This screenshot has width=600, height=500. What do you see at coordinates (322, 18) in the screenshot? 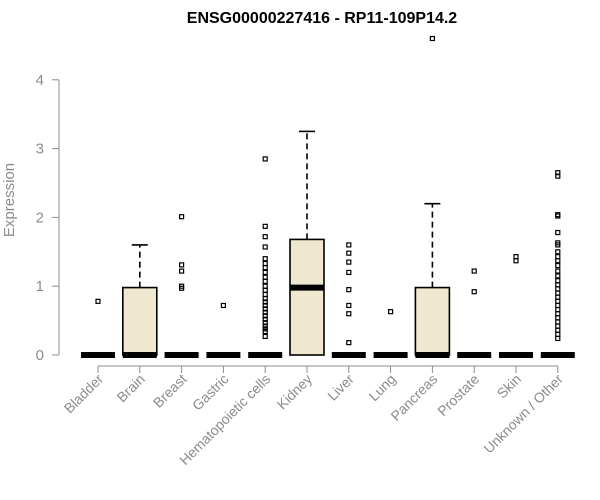
I see `chart-title: ENSG00000227416 - RP11-109P14.2` at bounding box center [322, 18].